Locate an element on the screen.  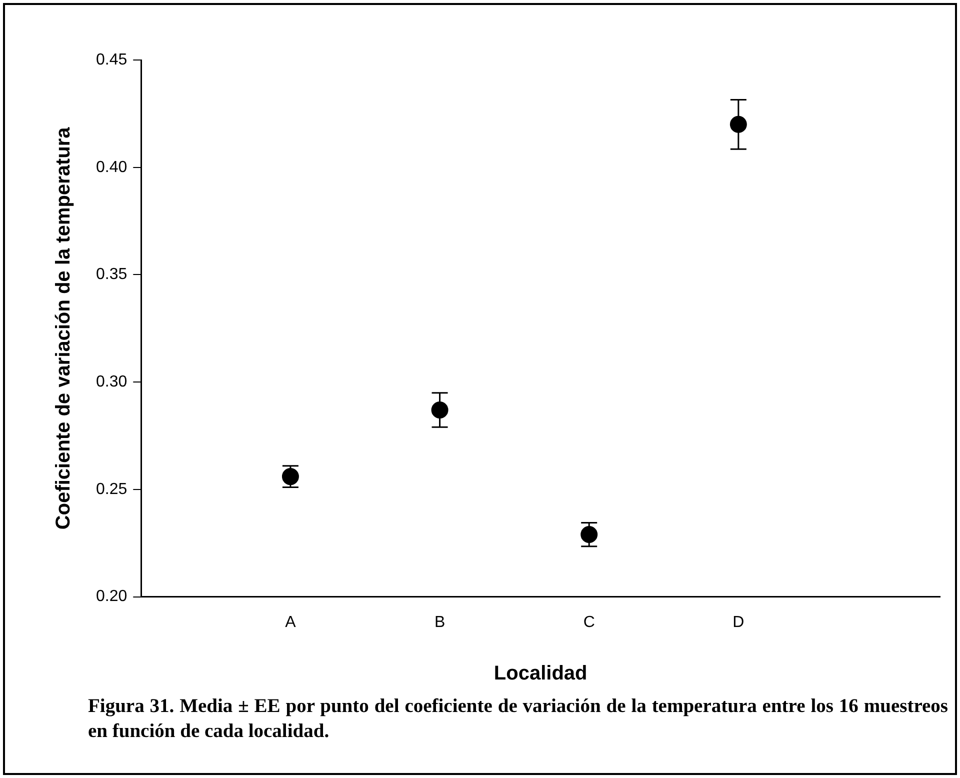
x-tick-label: C is located at coordinates (589, 622).